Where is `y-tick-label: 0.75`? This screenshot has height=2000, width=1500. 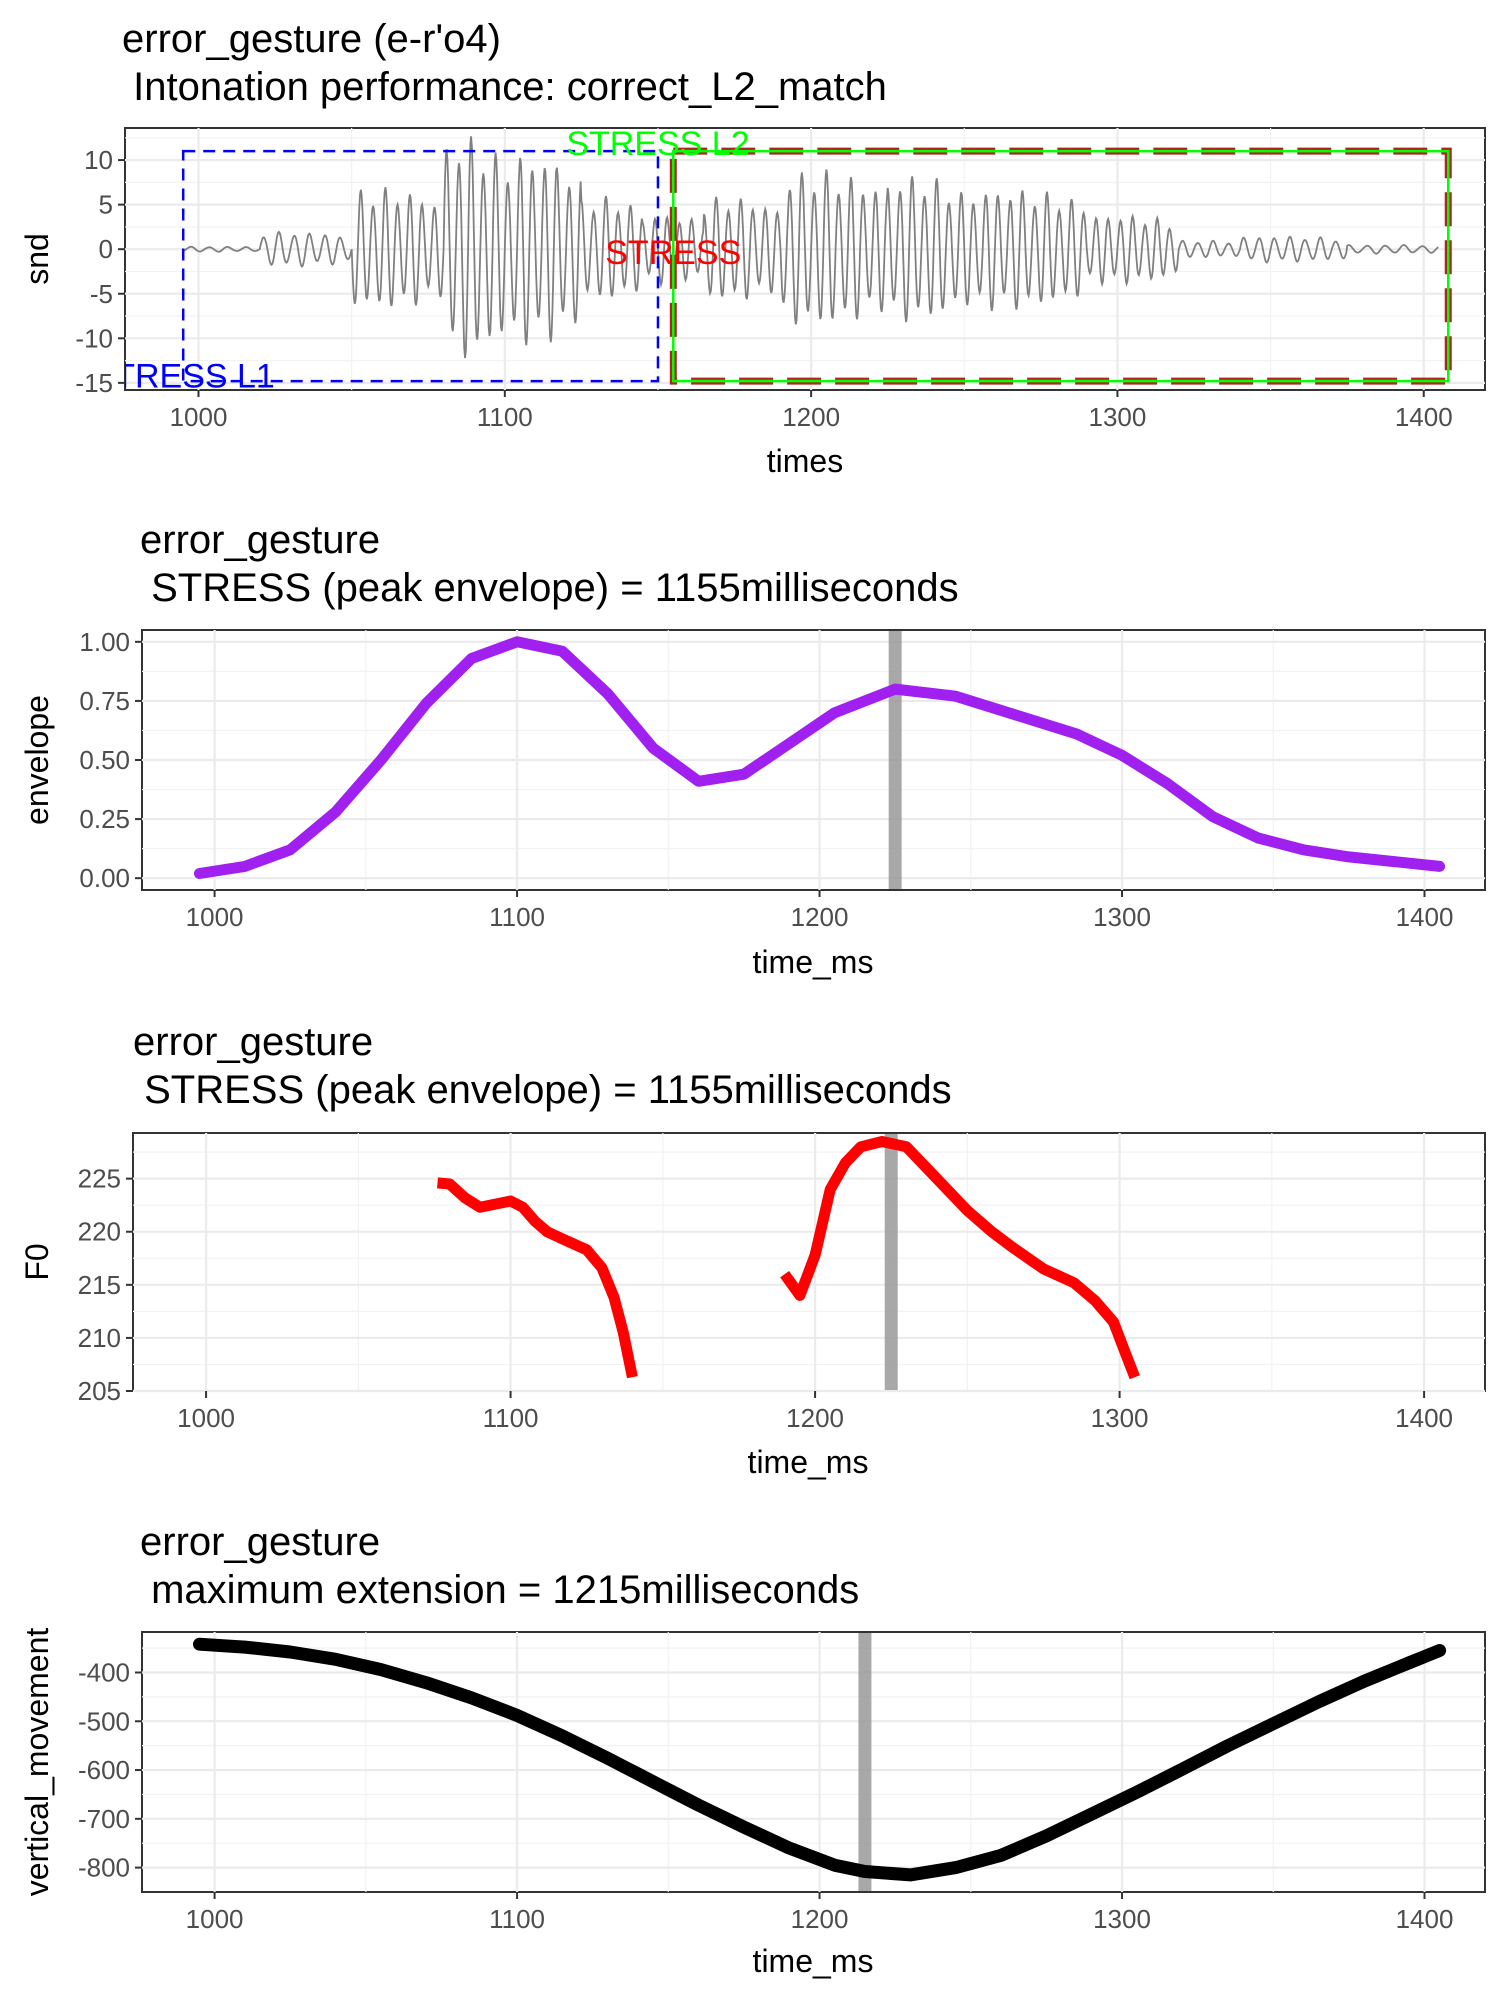 y-tick-label: 0.75 is located at coordinates (104, 701).